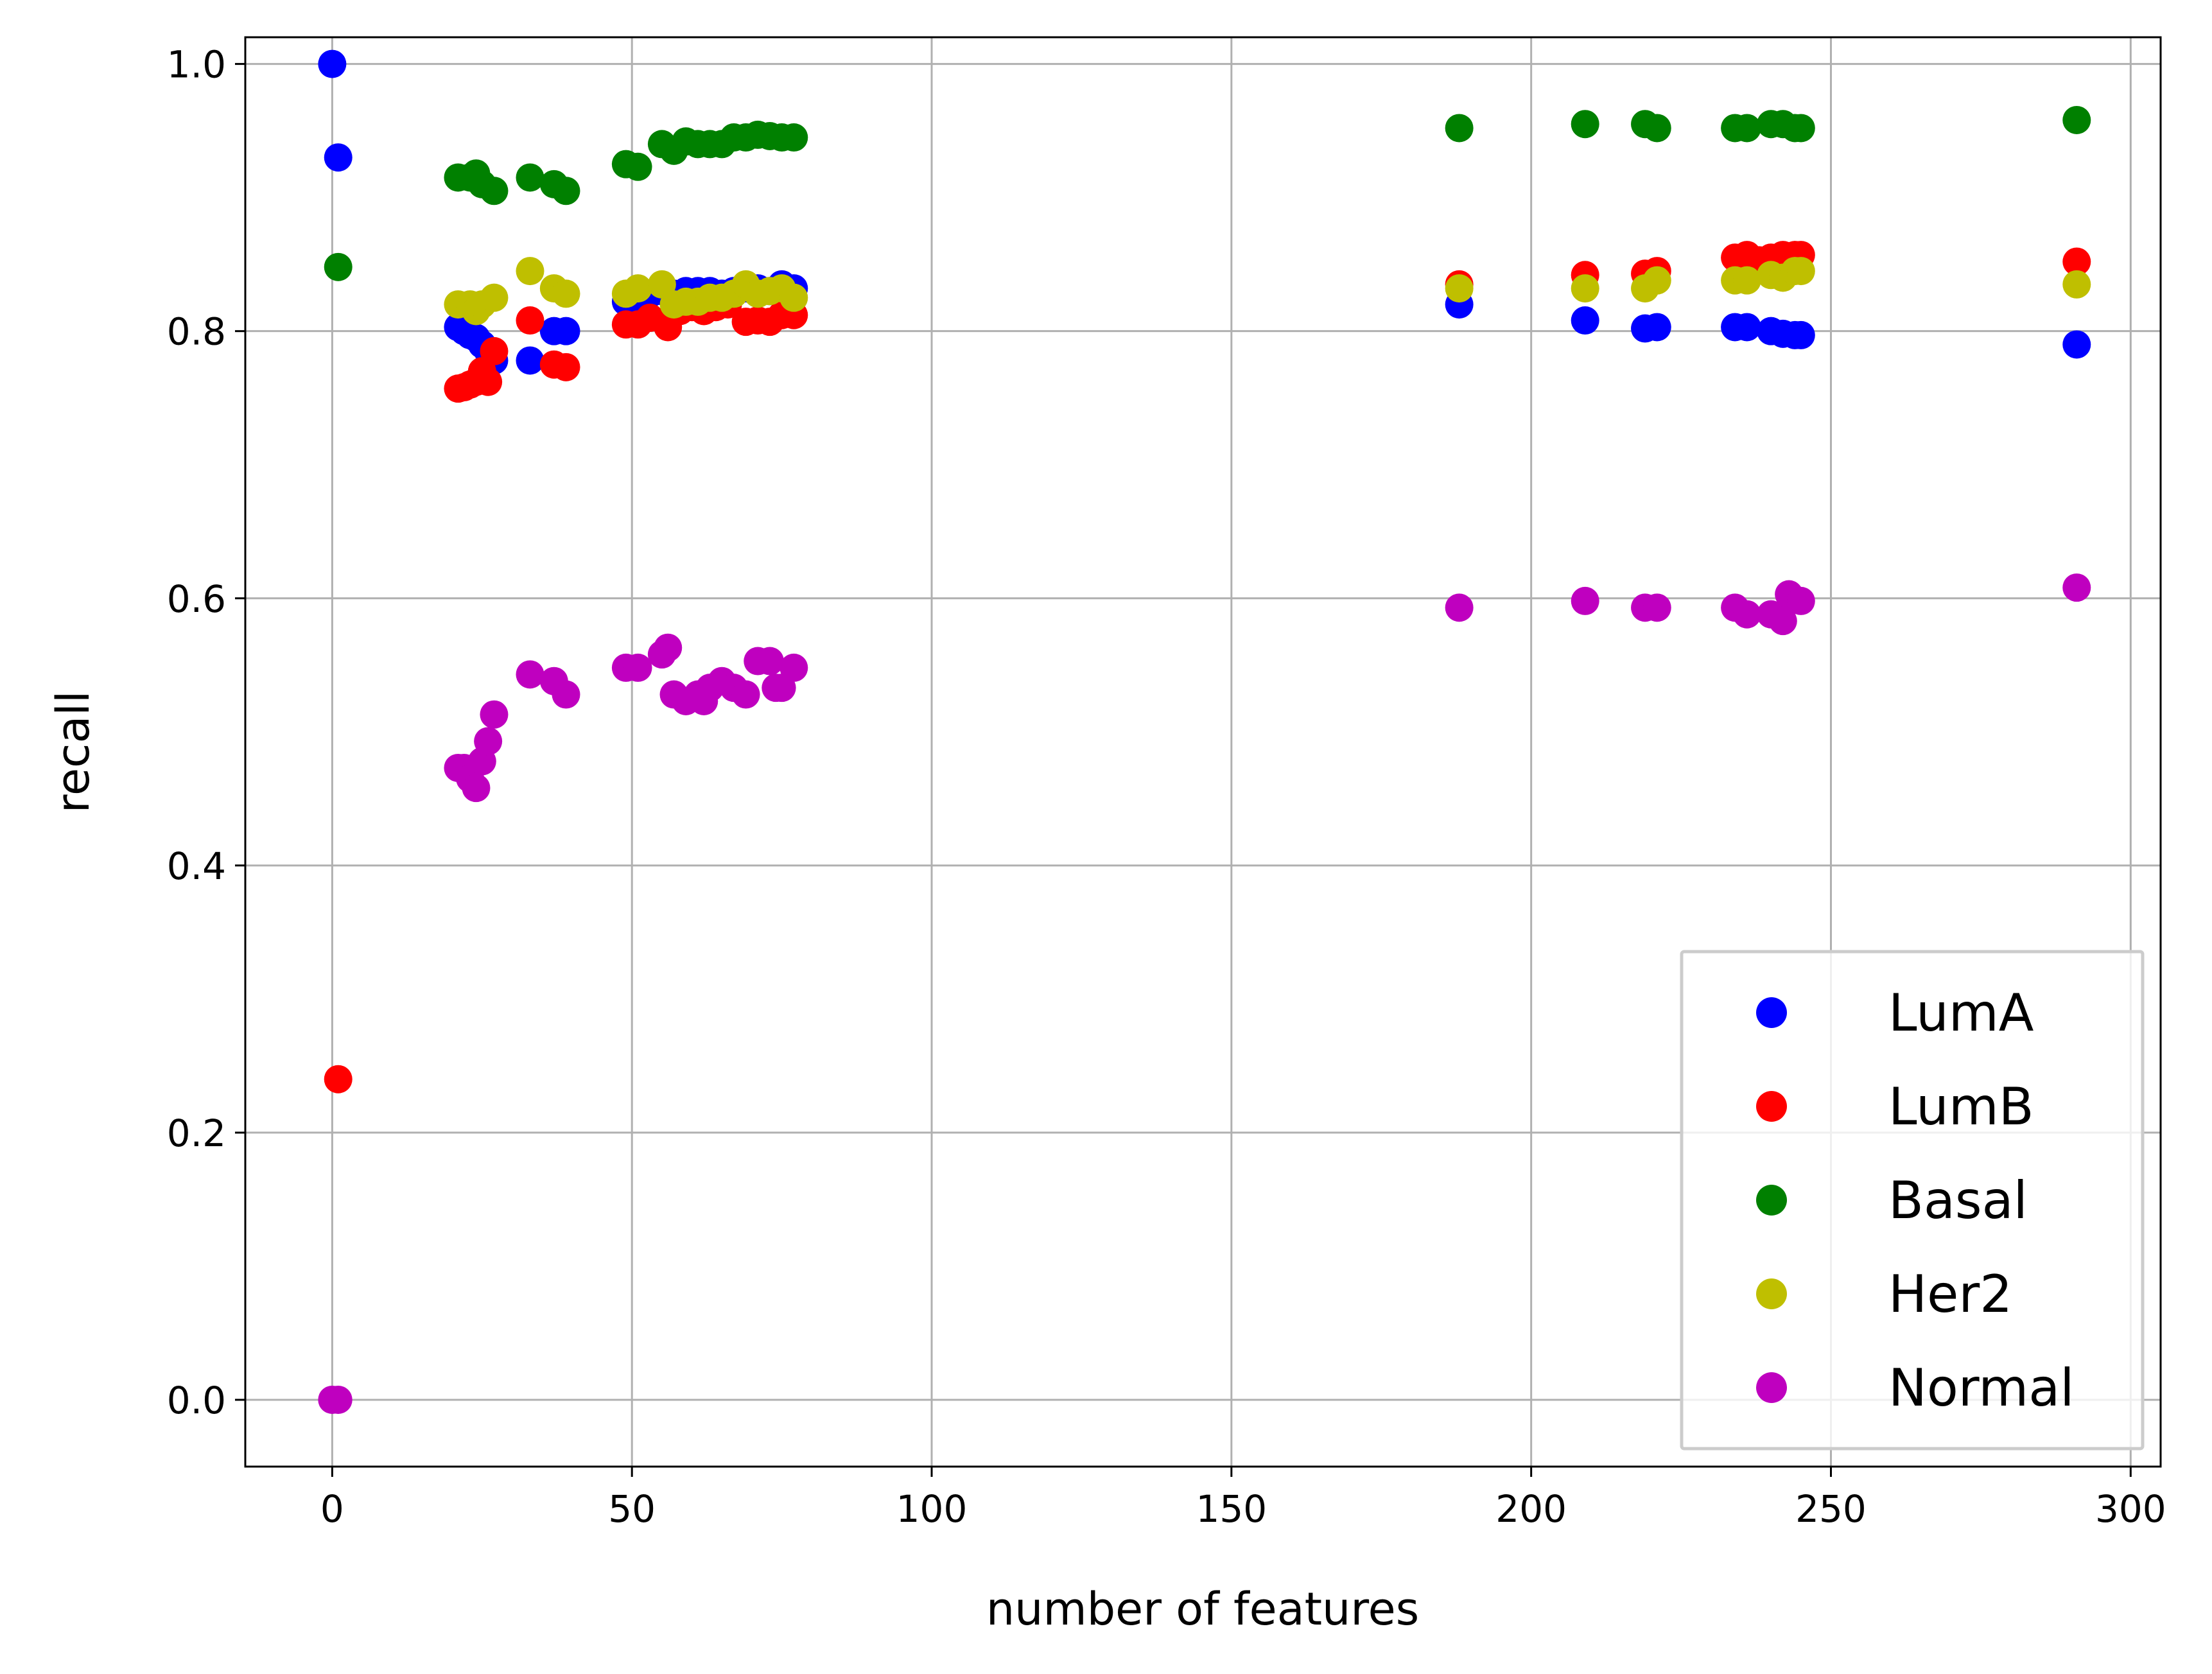 The image size is (2212, 1674). I want to click on y-tick-label: 0.2, so click(196, 1134).